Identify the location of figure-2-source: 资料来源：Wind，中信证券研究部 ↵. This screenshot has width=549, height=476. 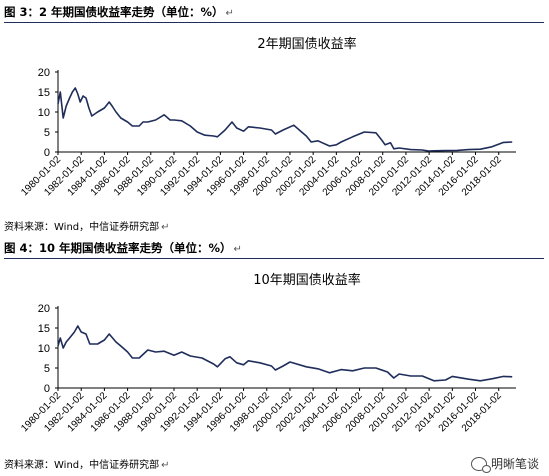
(87, 463).